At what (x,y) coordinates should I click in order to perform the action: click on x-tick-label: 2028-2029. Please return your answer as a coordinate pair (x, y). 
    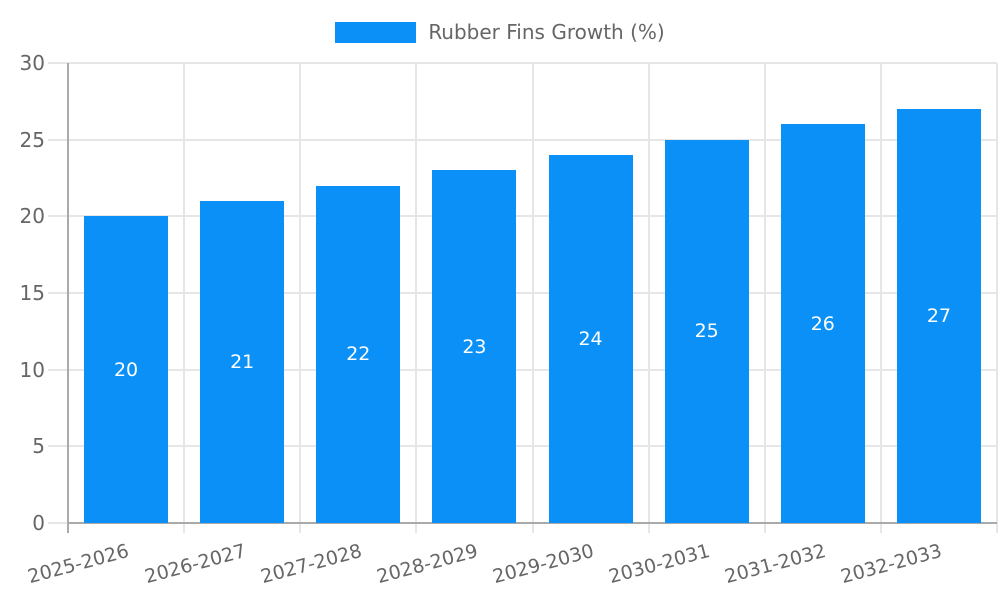
    Looking at the image, I should click on (427, 564).